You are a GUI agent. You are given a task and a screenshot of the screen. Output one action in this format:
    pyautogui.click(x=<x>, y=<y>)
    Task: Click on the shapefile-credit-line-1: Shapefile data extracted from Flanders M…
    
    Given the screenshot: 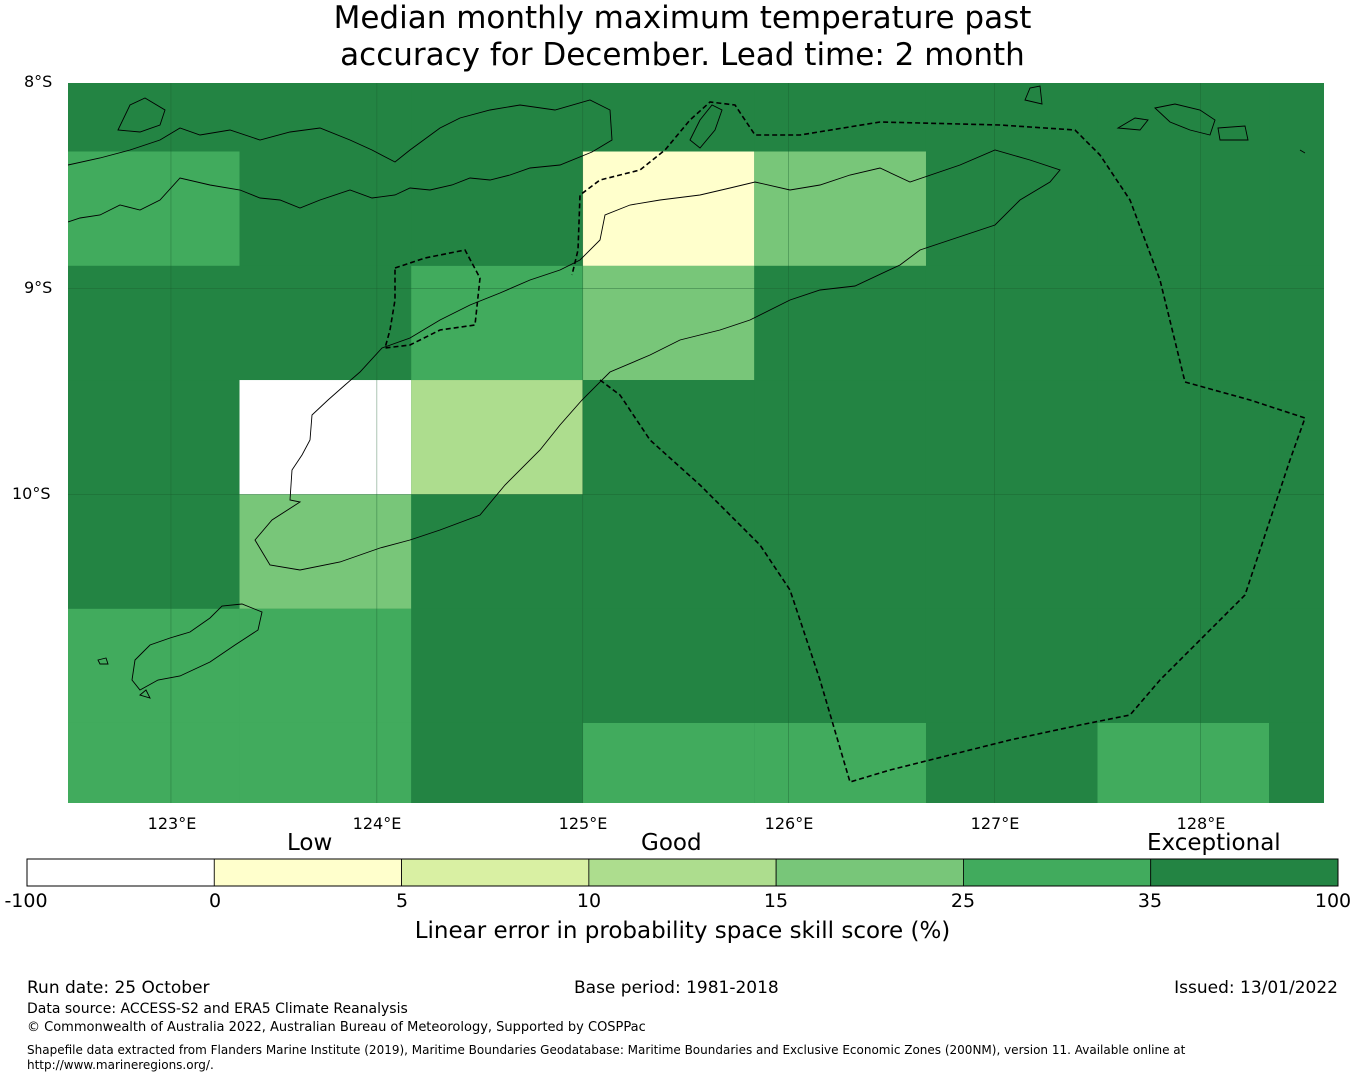 What is the action you would take?
    pyautogui.click(x=606, y=1050)
    